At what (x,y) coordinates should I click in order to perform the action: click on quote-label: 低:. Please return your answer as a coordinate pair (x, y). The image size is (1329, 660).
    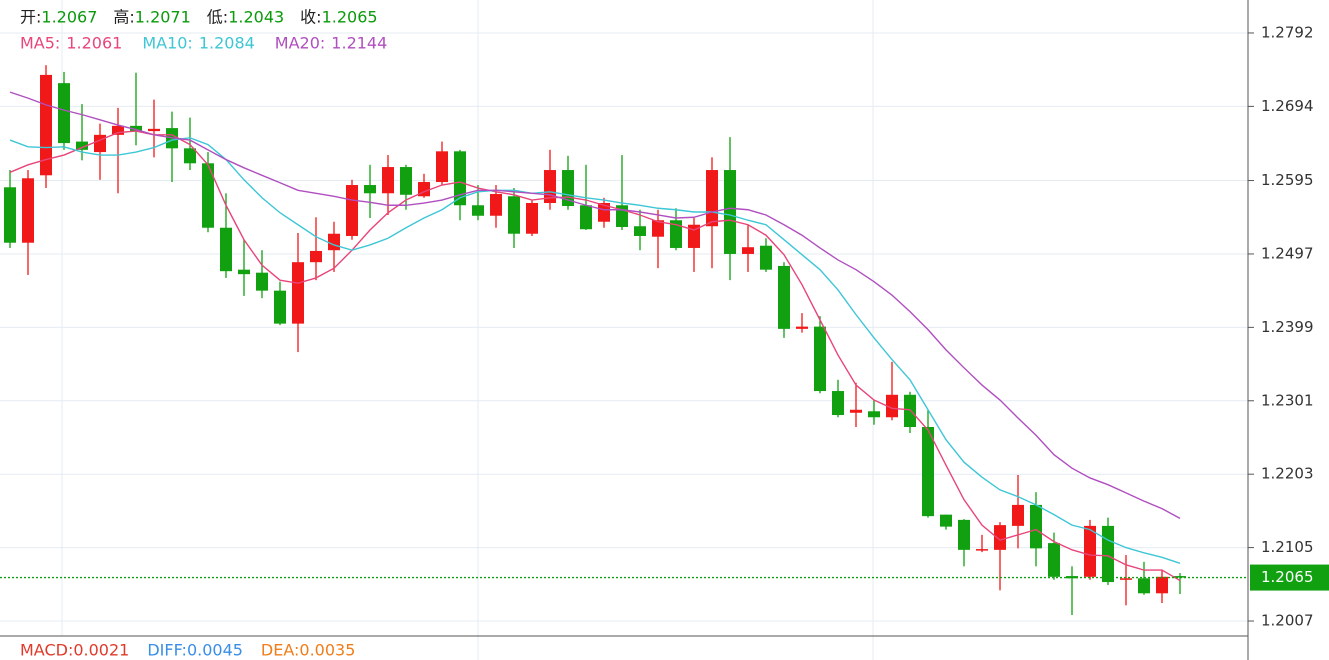
    Looking at the image, I should click on (217, 17).